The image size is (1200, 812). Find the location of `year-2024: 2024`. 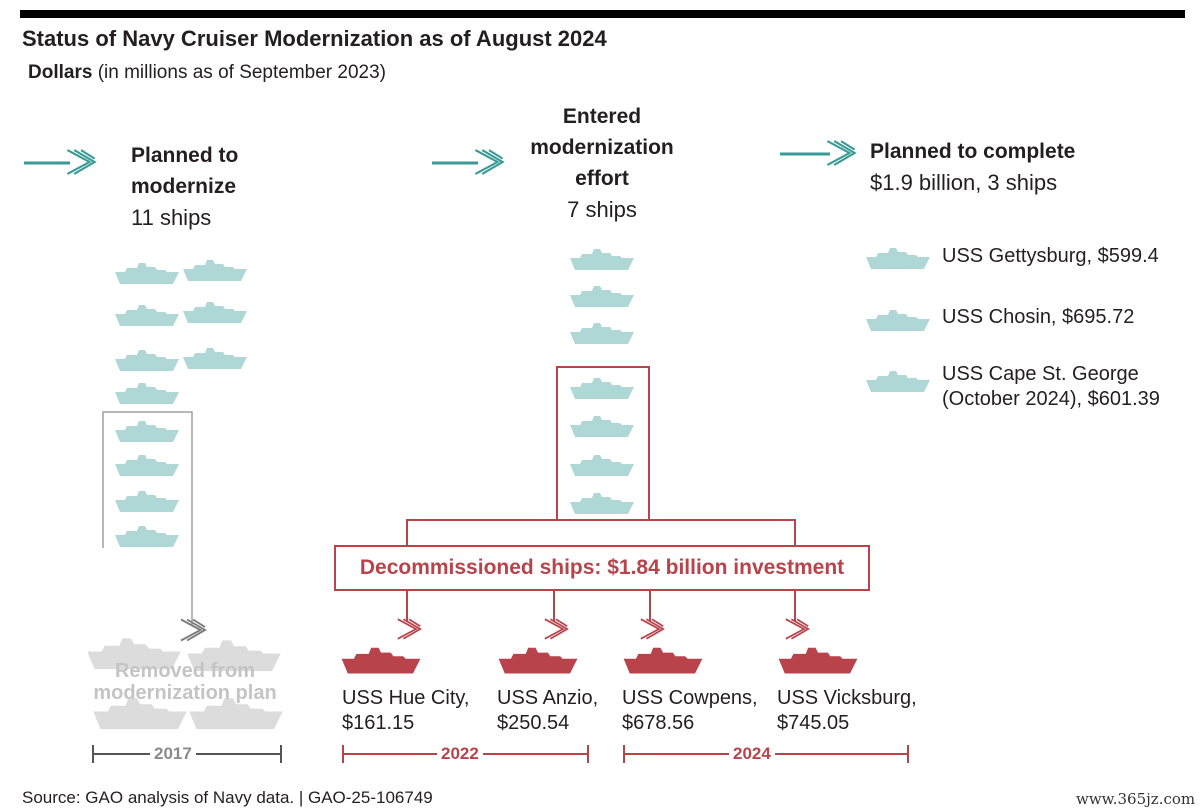

year-2024: 2024 is located at coordinates (752, 754).